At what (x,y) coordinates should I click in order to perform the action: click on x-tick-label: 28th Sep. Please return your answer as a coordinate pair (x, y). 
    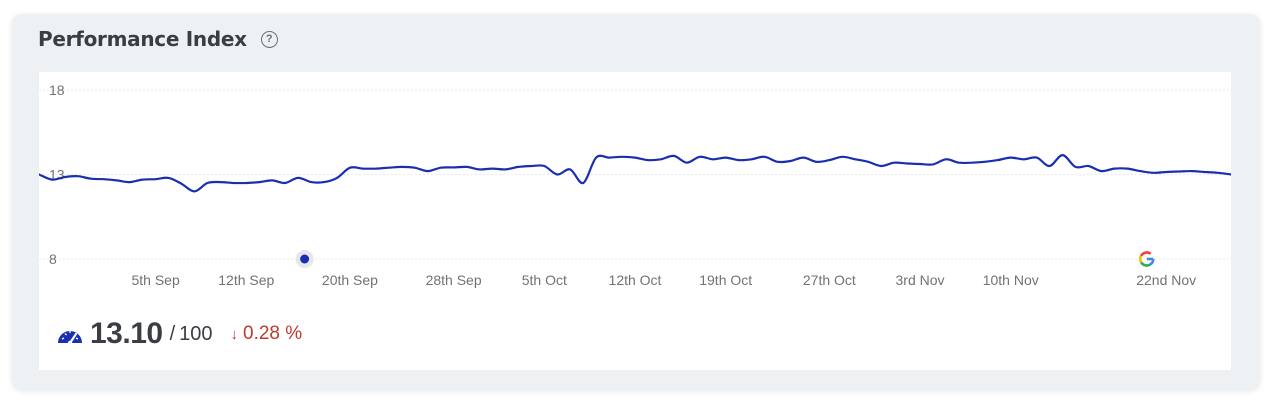
    Looking at the image, I should click on (454, 280).